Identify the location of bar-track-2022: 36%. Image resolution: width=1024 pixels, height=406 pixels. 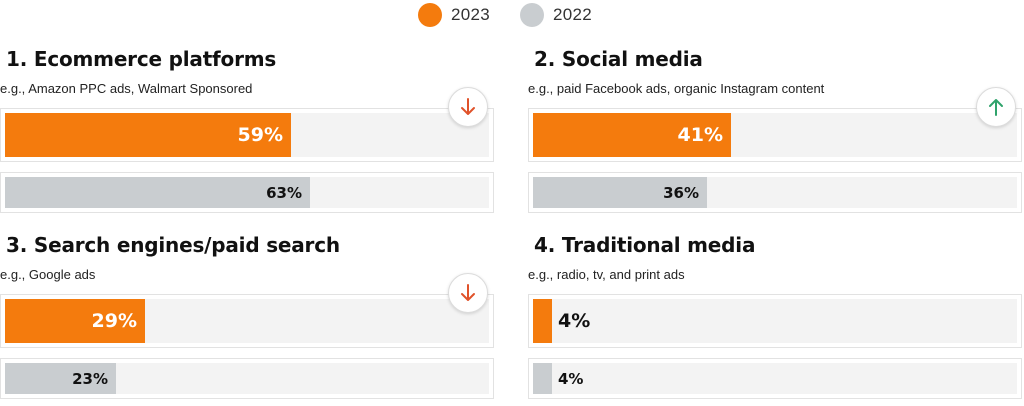
(775, 192).